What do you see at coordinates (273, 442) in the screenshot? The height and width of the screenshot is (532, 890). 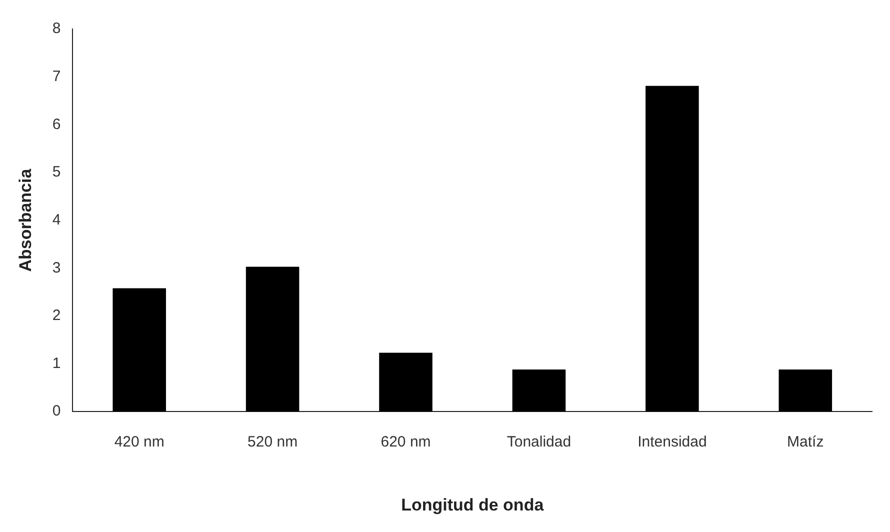 I see `x-tick-label: 520 nm` at bounding box center [273, 442].